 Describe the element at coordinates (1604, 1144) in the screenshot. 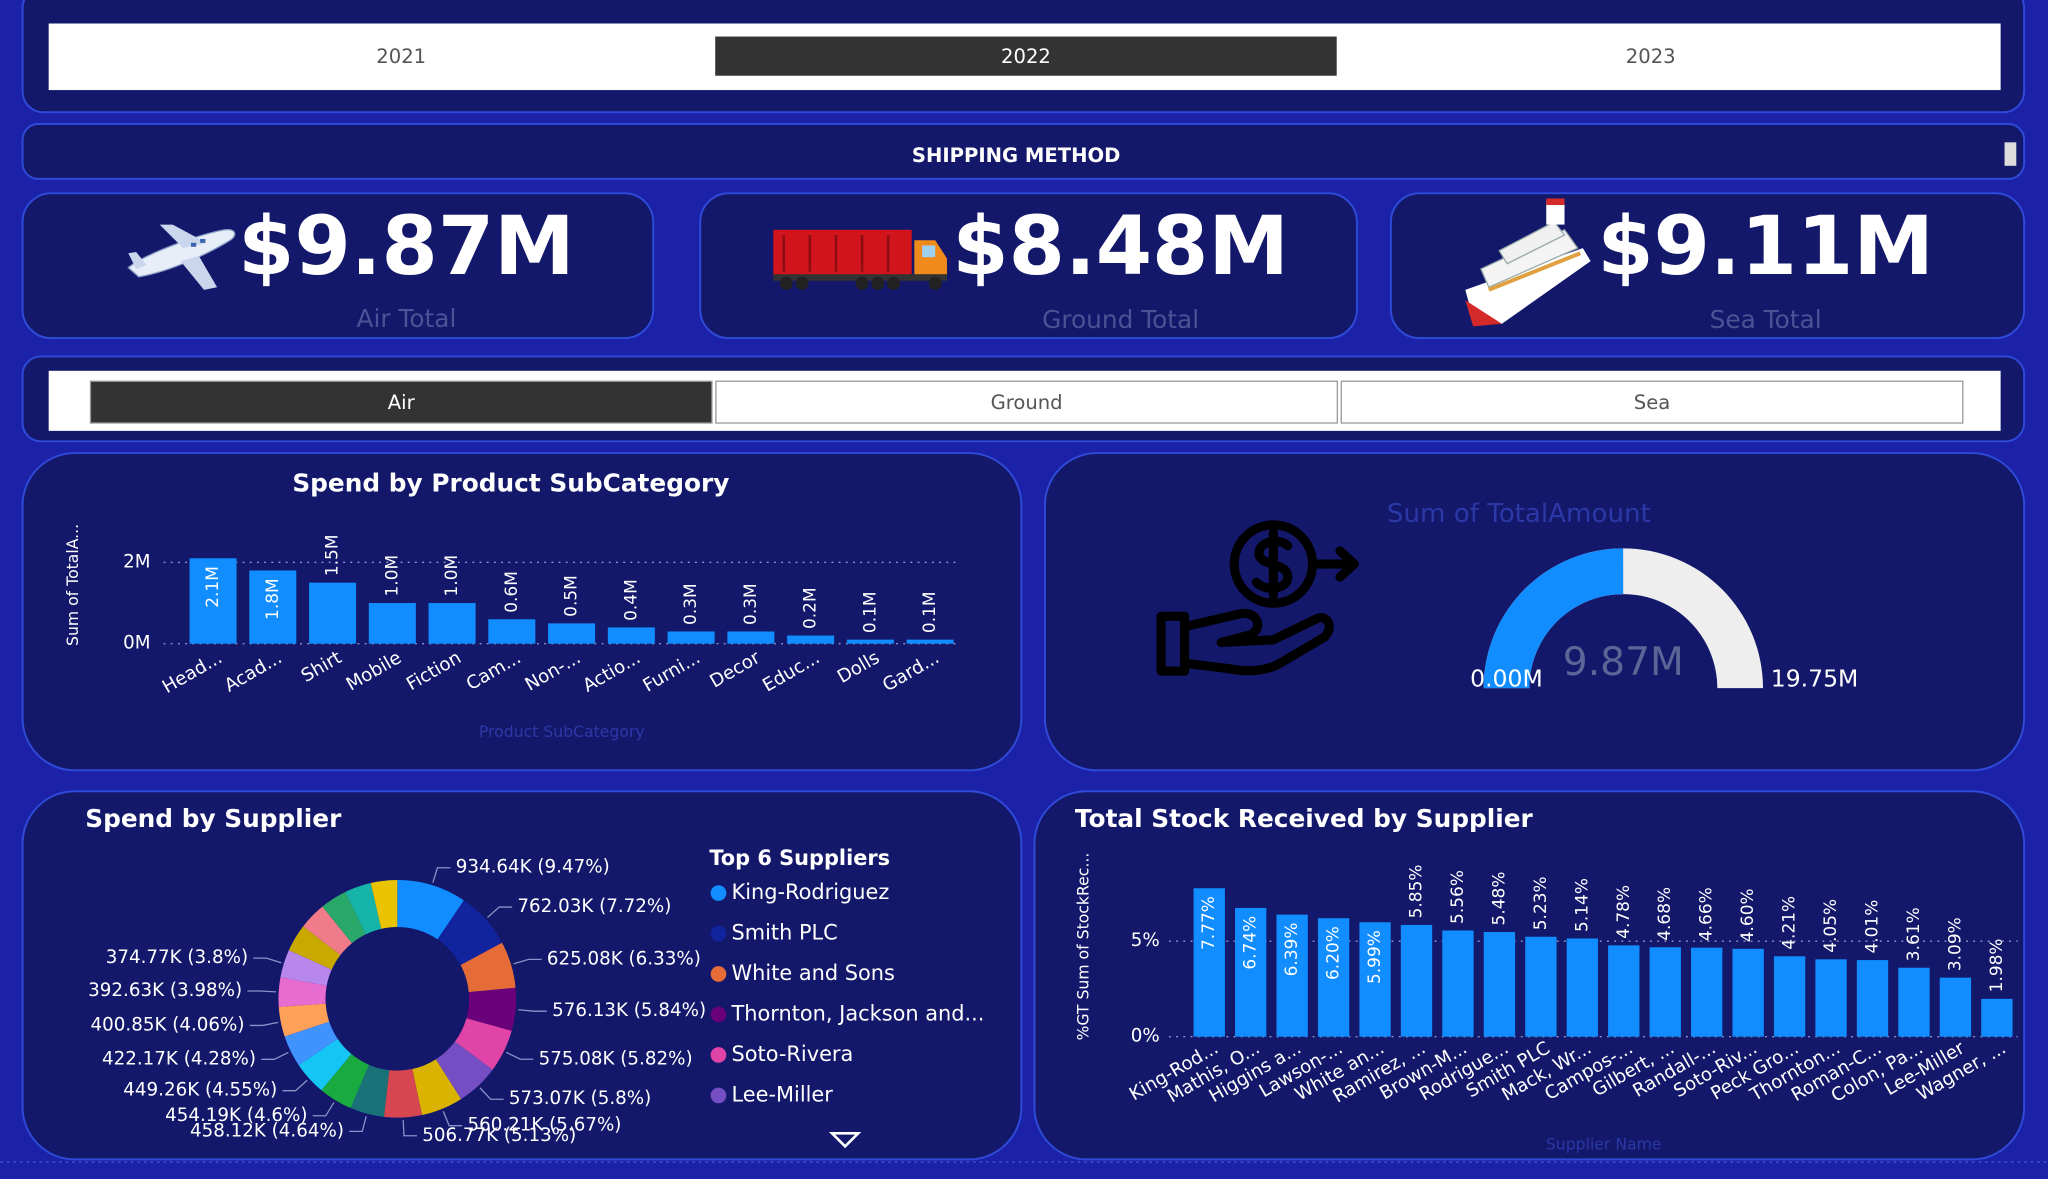

I see `x-axis-title: Supplier Name` at that location.